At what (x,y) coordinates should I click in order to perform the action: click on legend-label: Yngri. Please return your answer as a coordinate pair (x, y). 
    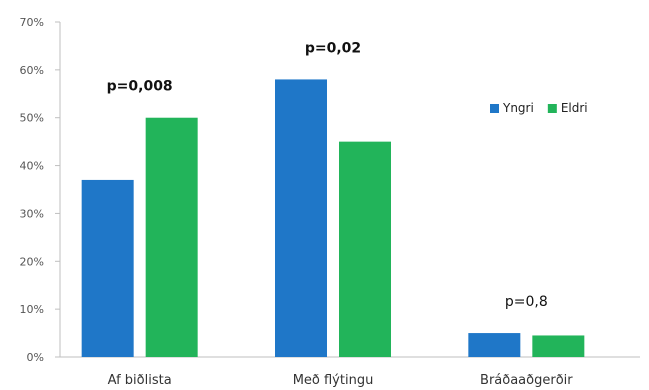
    Looking at the image, I should click on (518, 108).